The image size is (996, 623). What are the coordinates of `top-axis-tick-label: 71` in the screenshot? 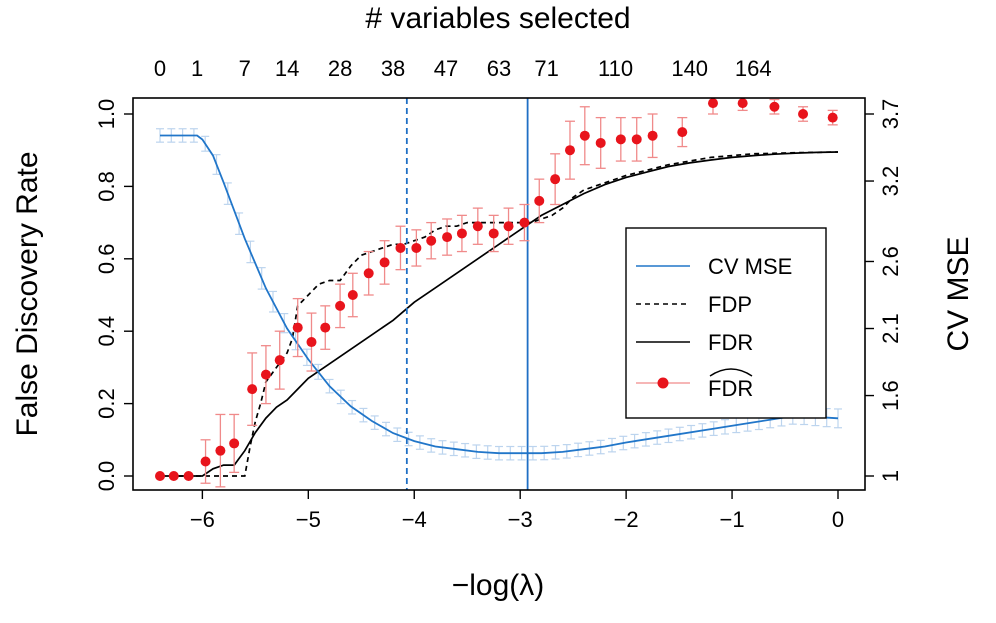 It's located at (546, 68).